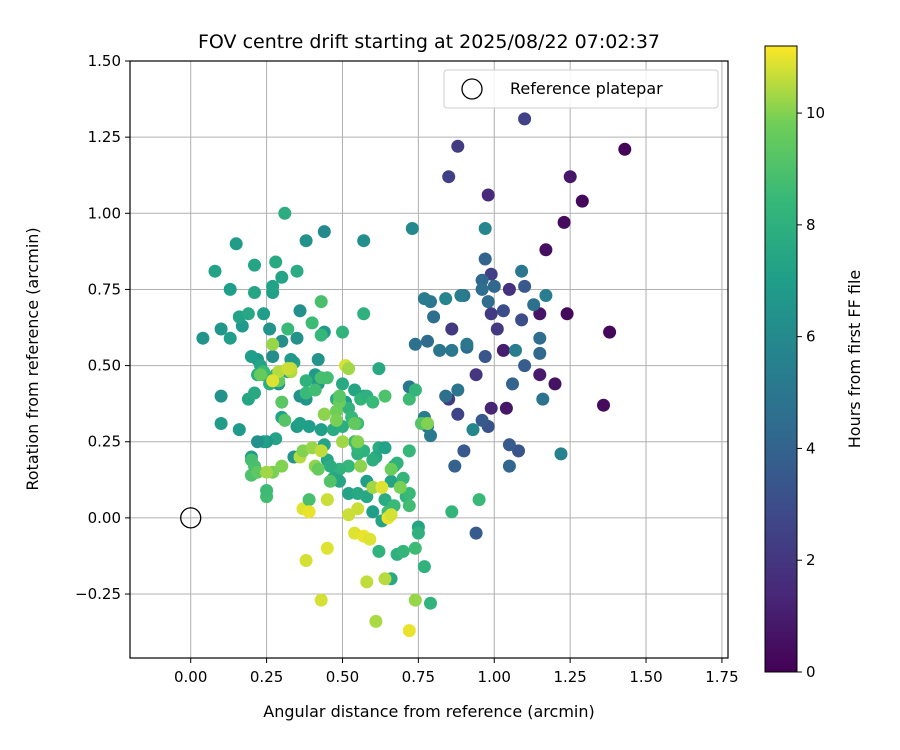 This screenshot has width=900, height=750. Describe the element at coordinates (104, 213) in the screenshot. I see `y-tick-label: 1.00` at that location.